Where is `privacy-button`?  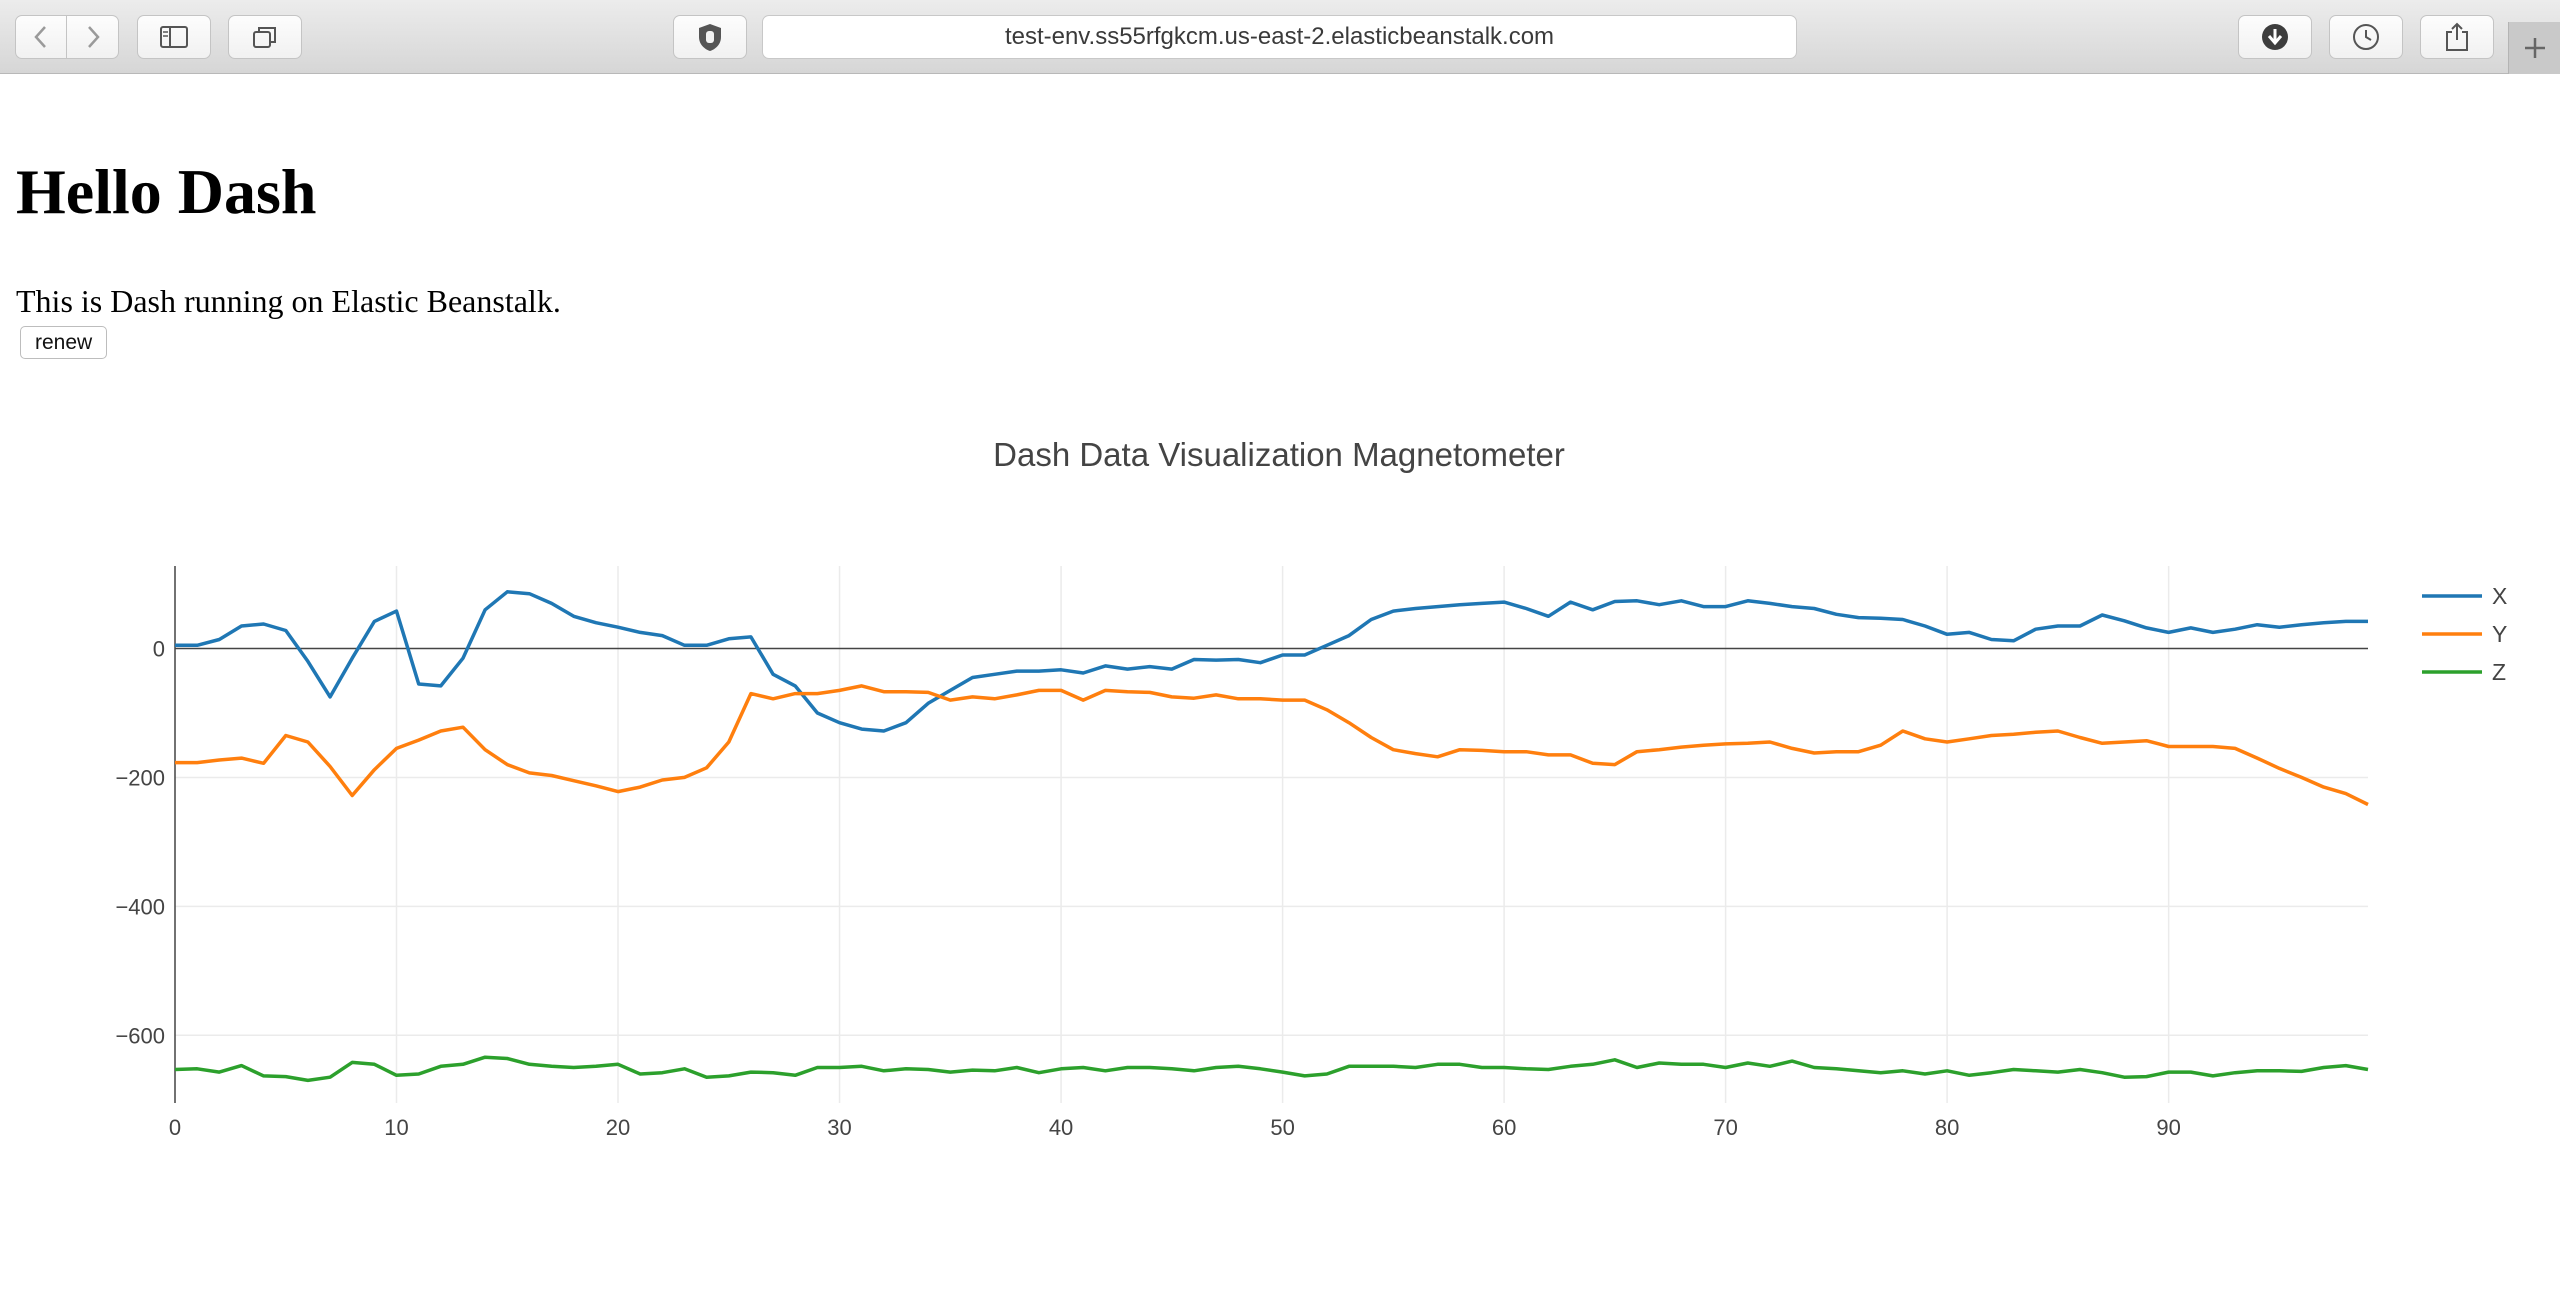
privacy-button is located at coordinates (710, 37).